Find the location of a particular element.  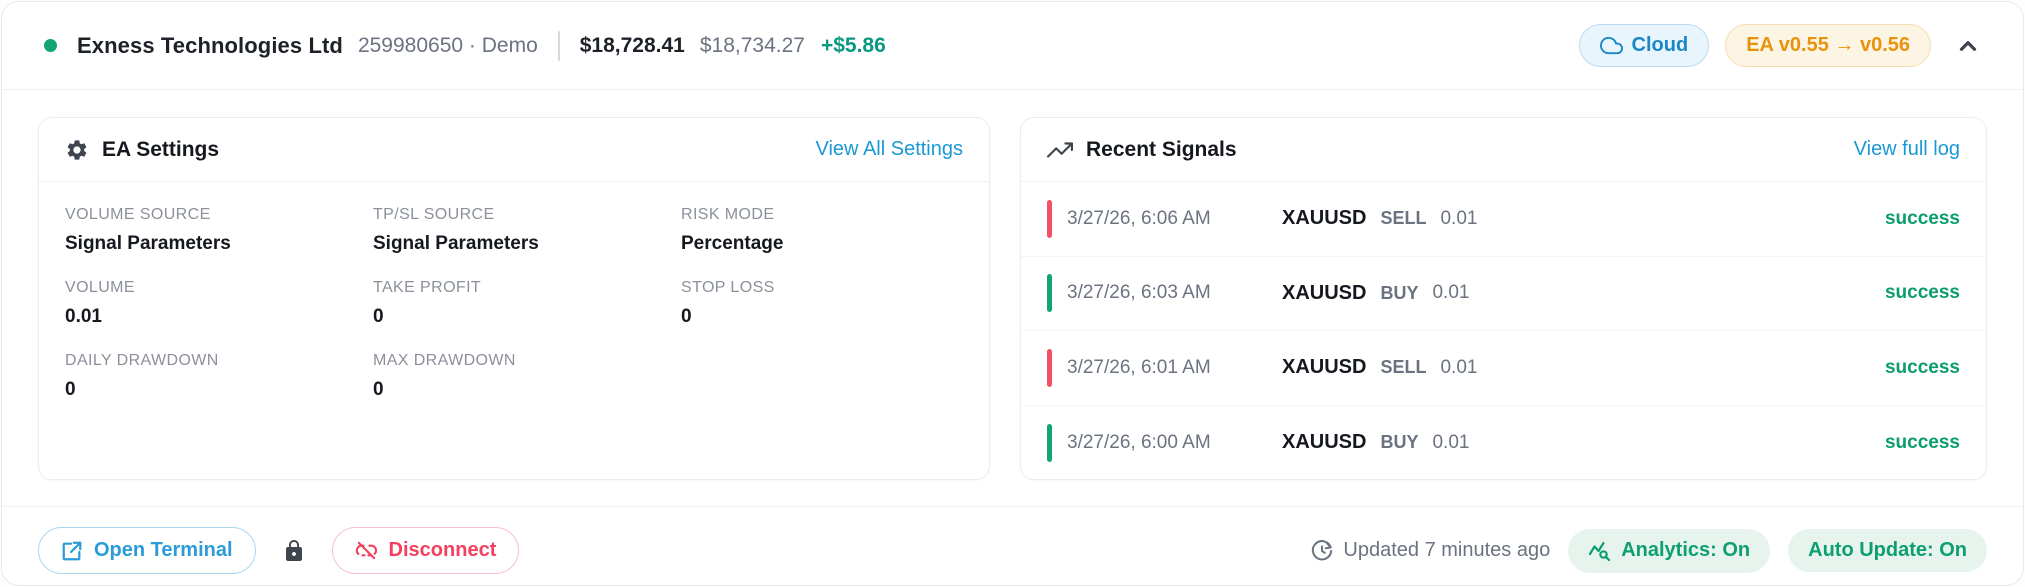

signal-time: 3/27/26, 6:01 AM is located at coordinates (1139, 367).